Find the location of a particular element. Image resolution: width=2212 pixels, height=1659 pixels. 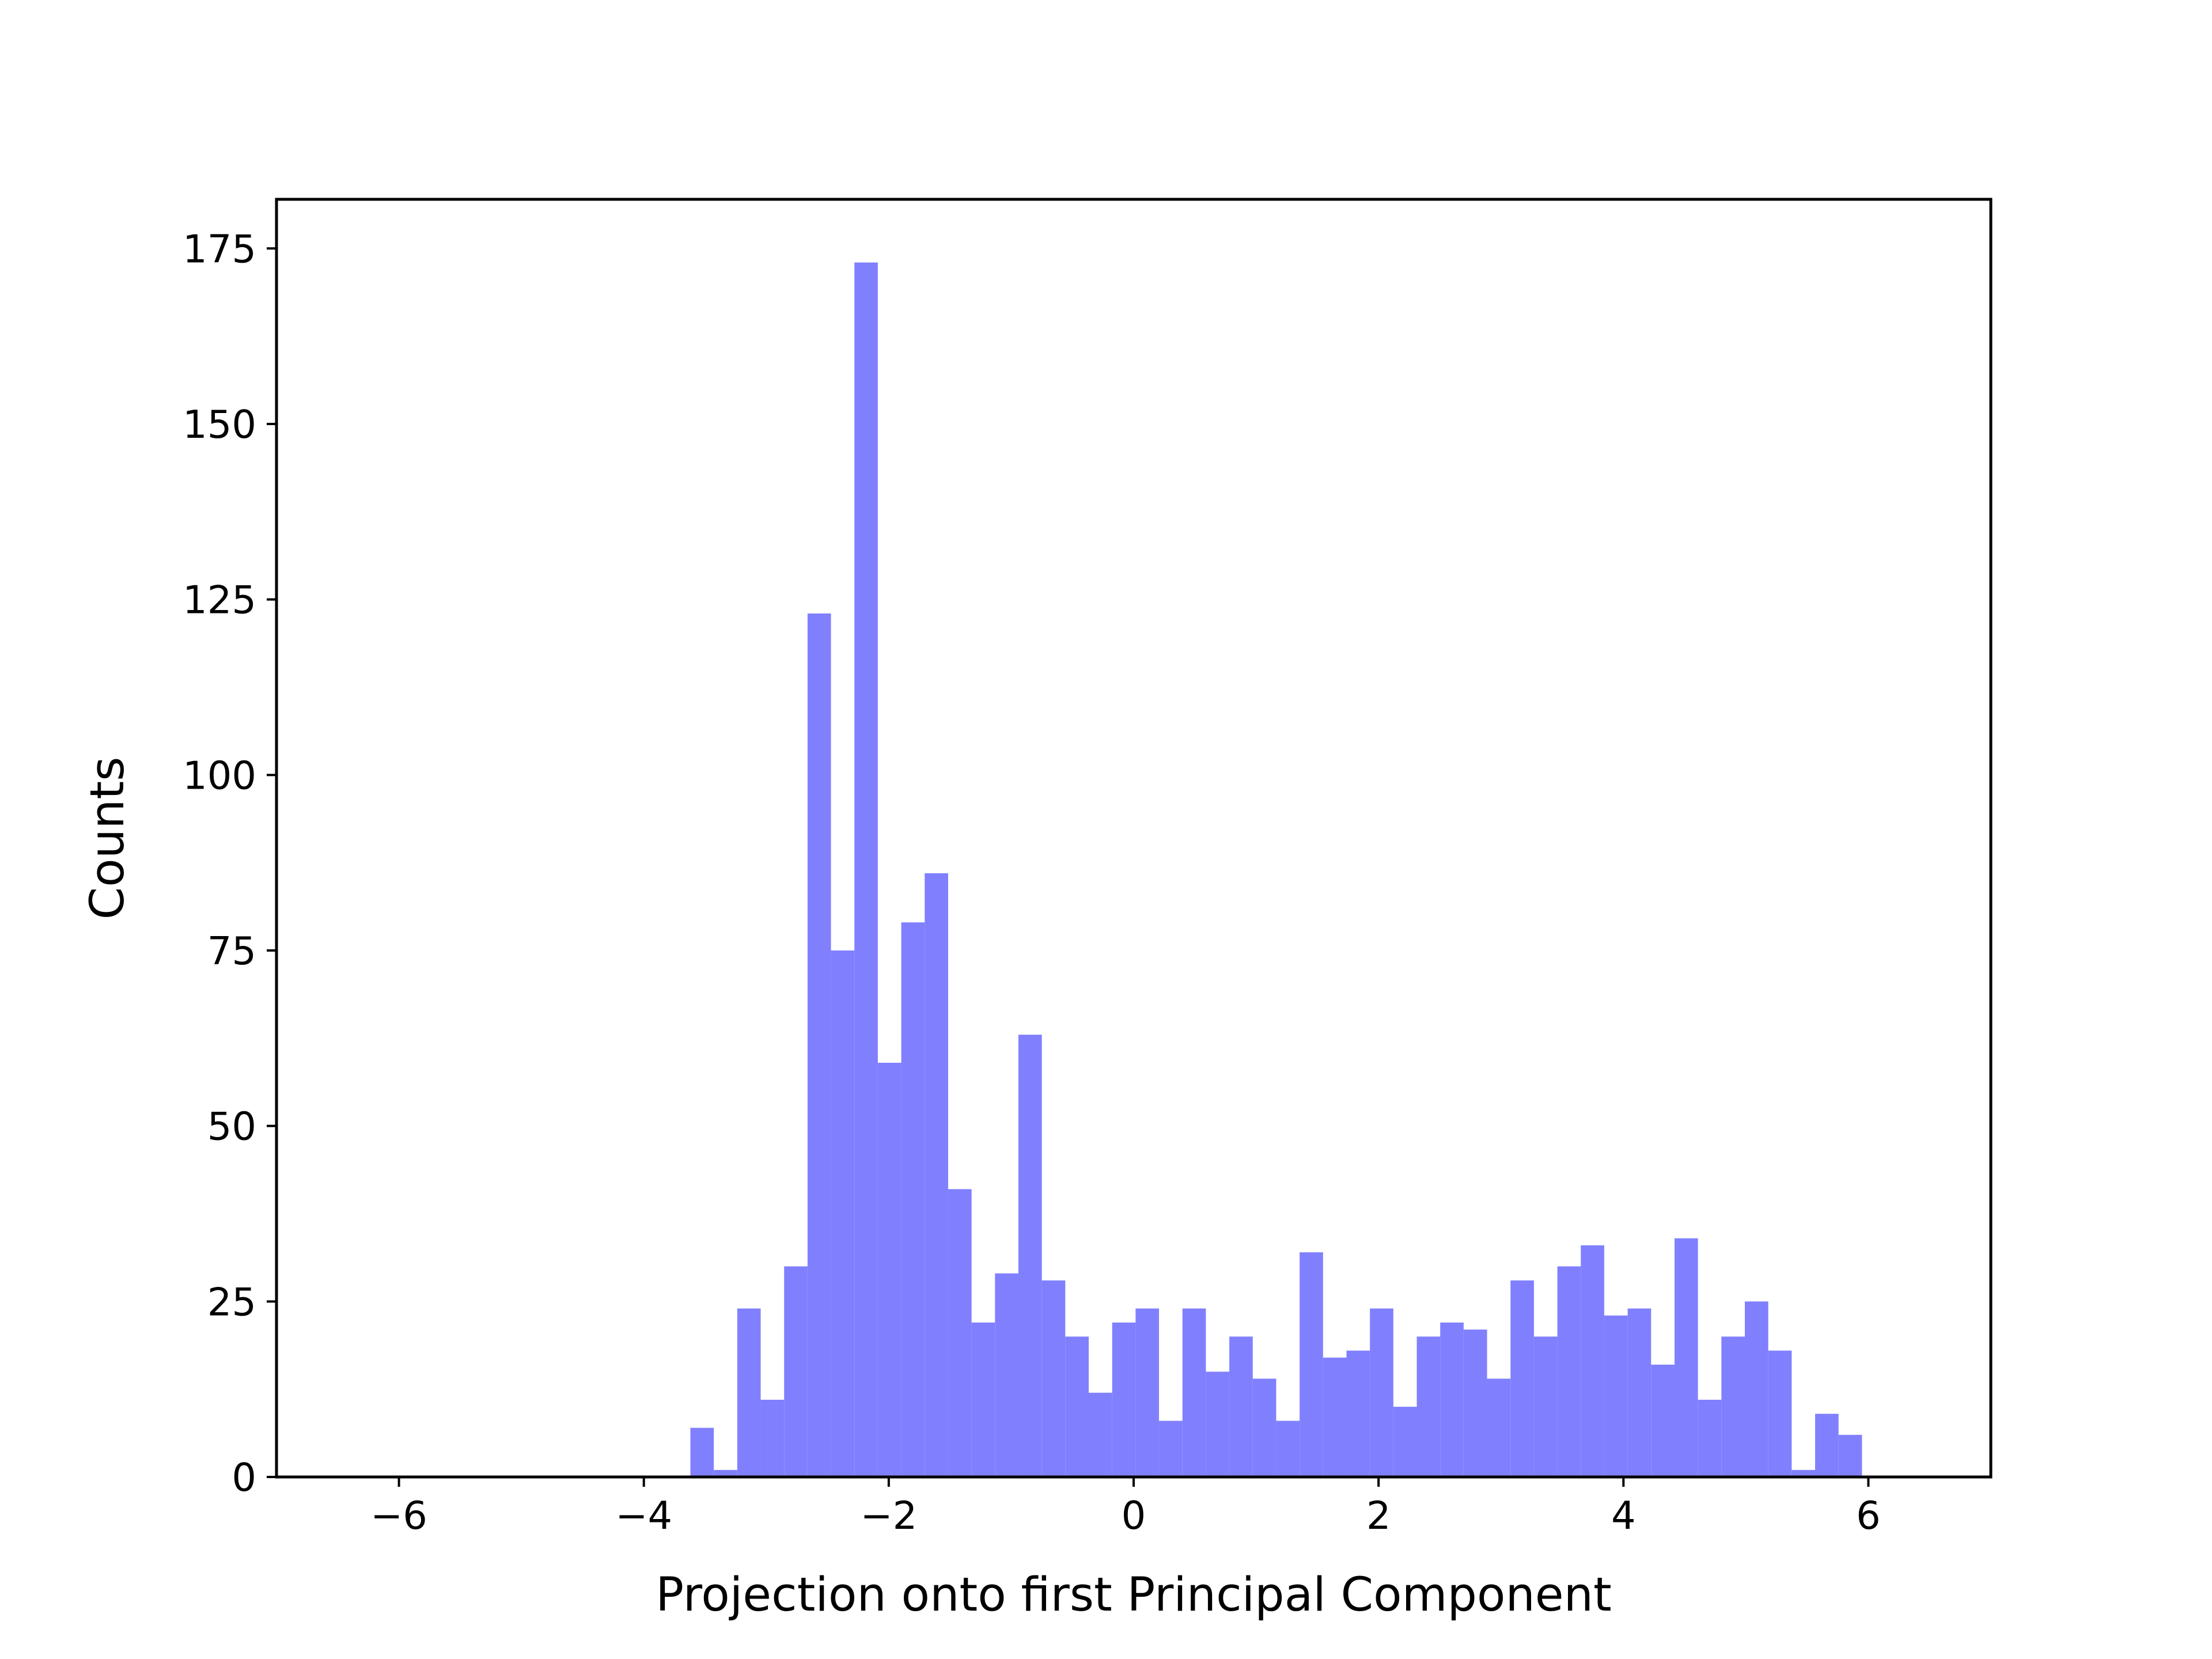

y-axis-label: Counts is located at coordinates (108, 838).